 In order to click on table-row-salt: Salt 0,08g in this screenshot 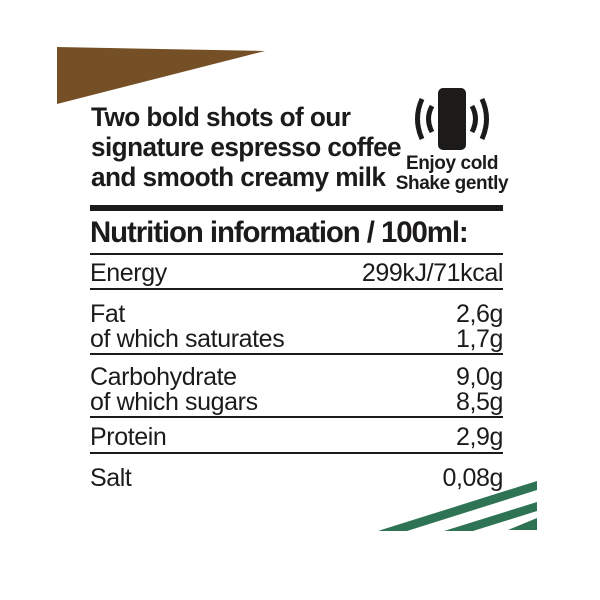, I will do `click(296, 478)`.